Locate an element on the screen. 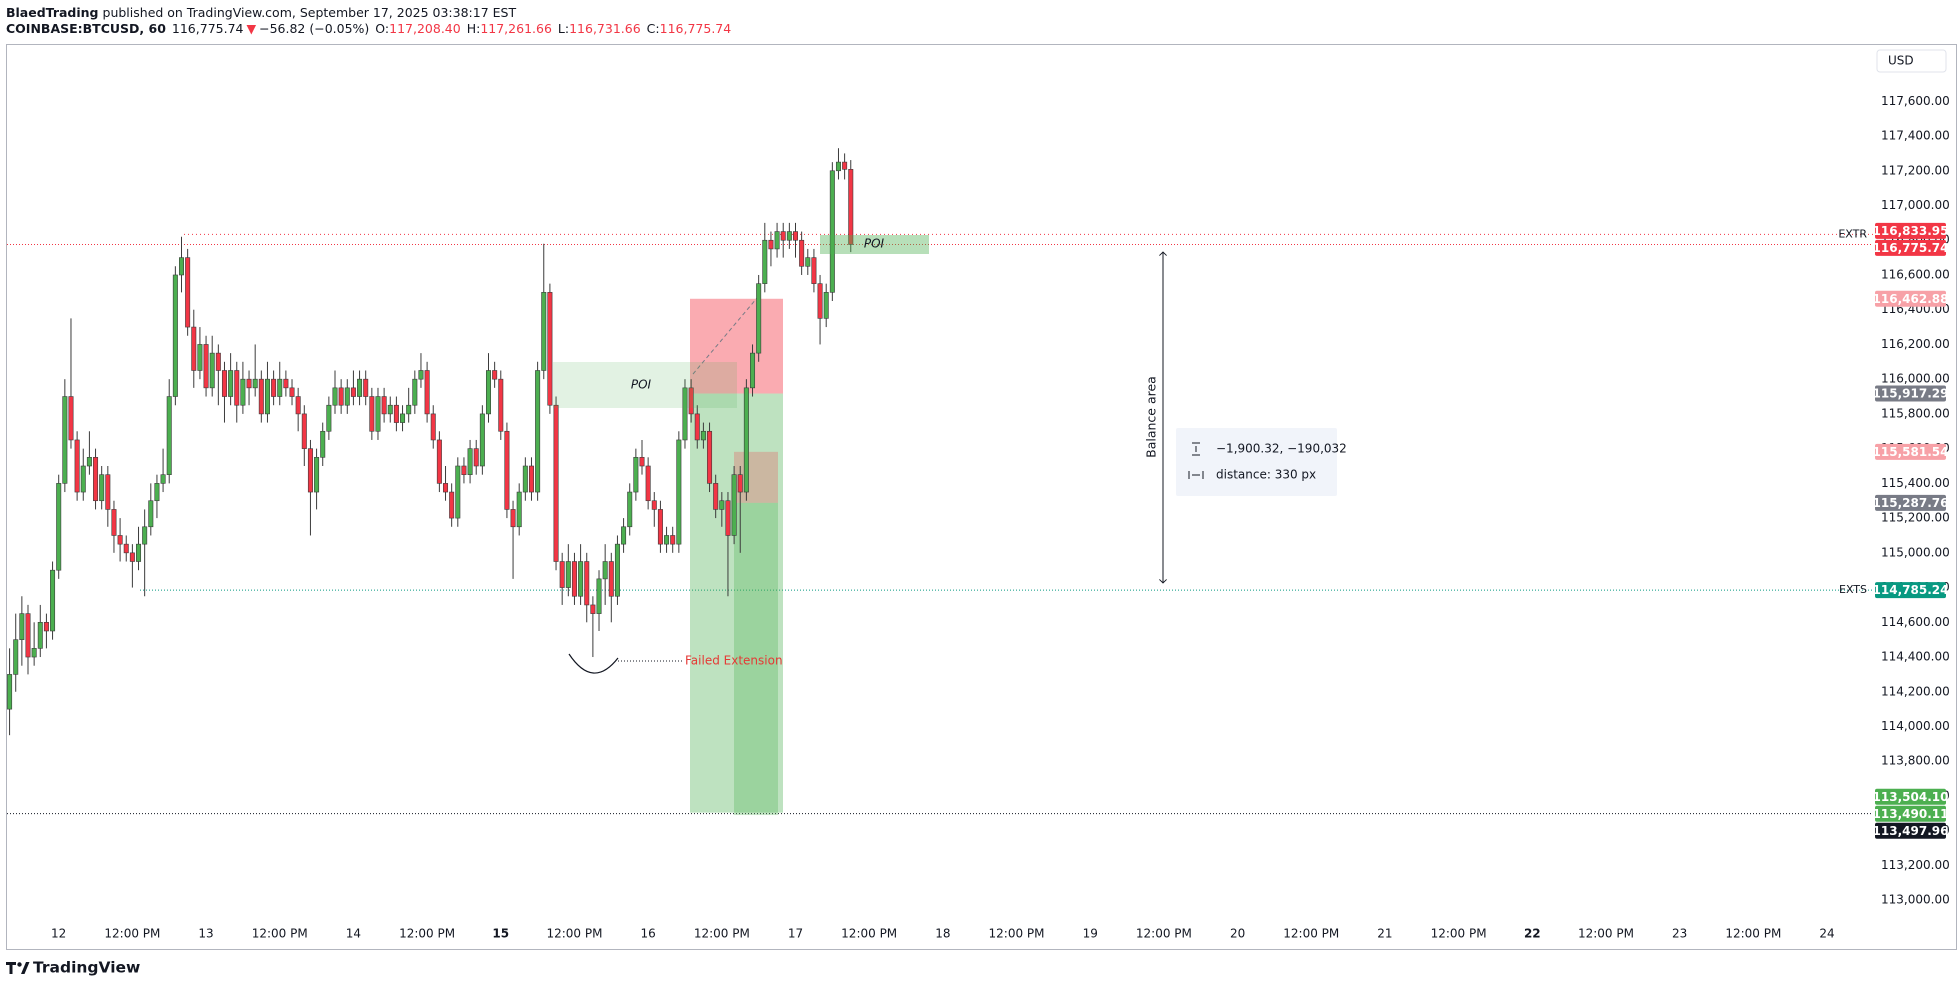 Image resolution: width=1958 pixels, height=986 pixels. price-label: 115,917.29 is located at coordinates (1911, 394).